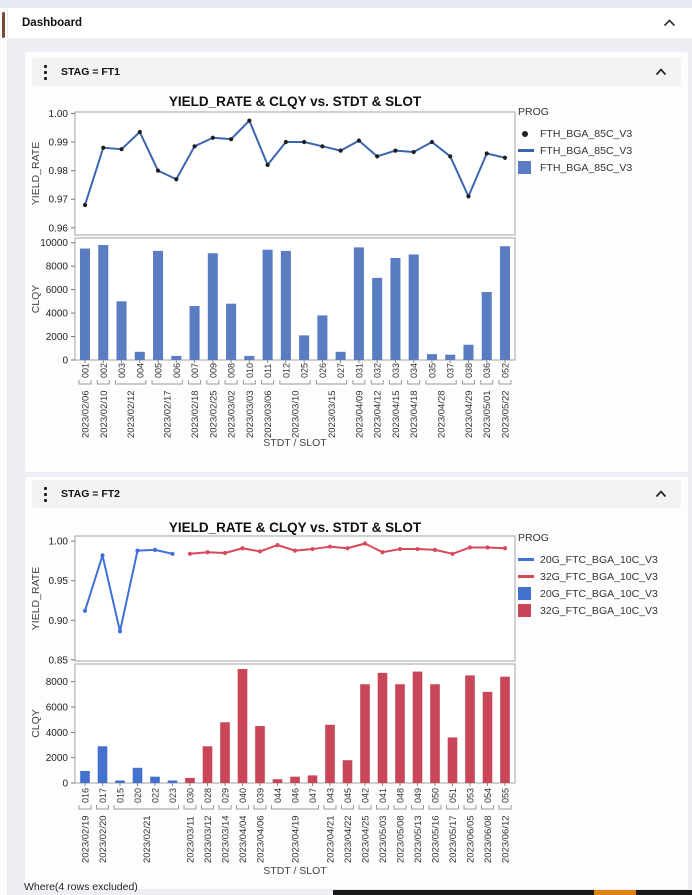 This screenshot has width=692, height=895. What do you see at coordinates (3, 25) in the screenshot?
I see `left-scrollbar-thumb` at bounding box center [3, 25].